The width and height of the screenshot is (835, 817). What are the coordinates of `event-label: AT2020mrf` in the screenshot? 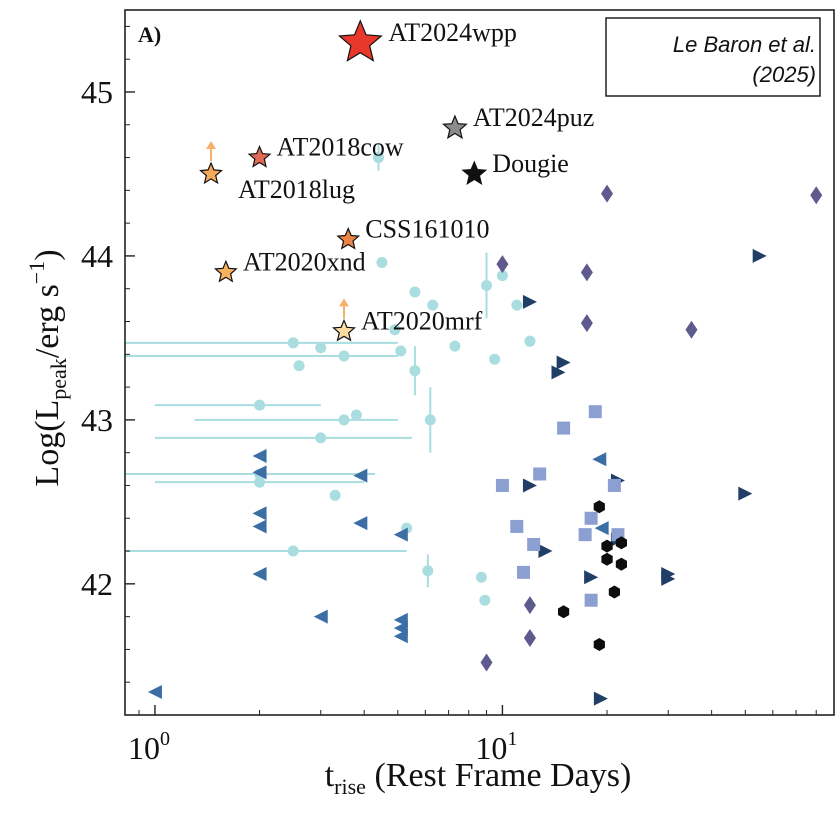 It's located at (422, 320).